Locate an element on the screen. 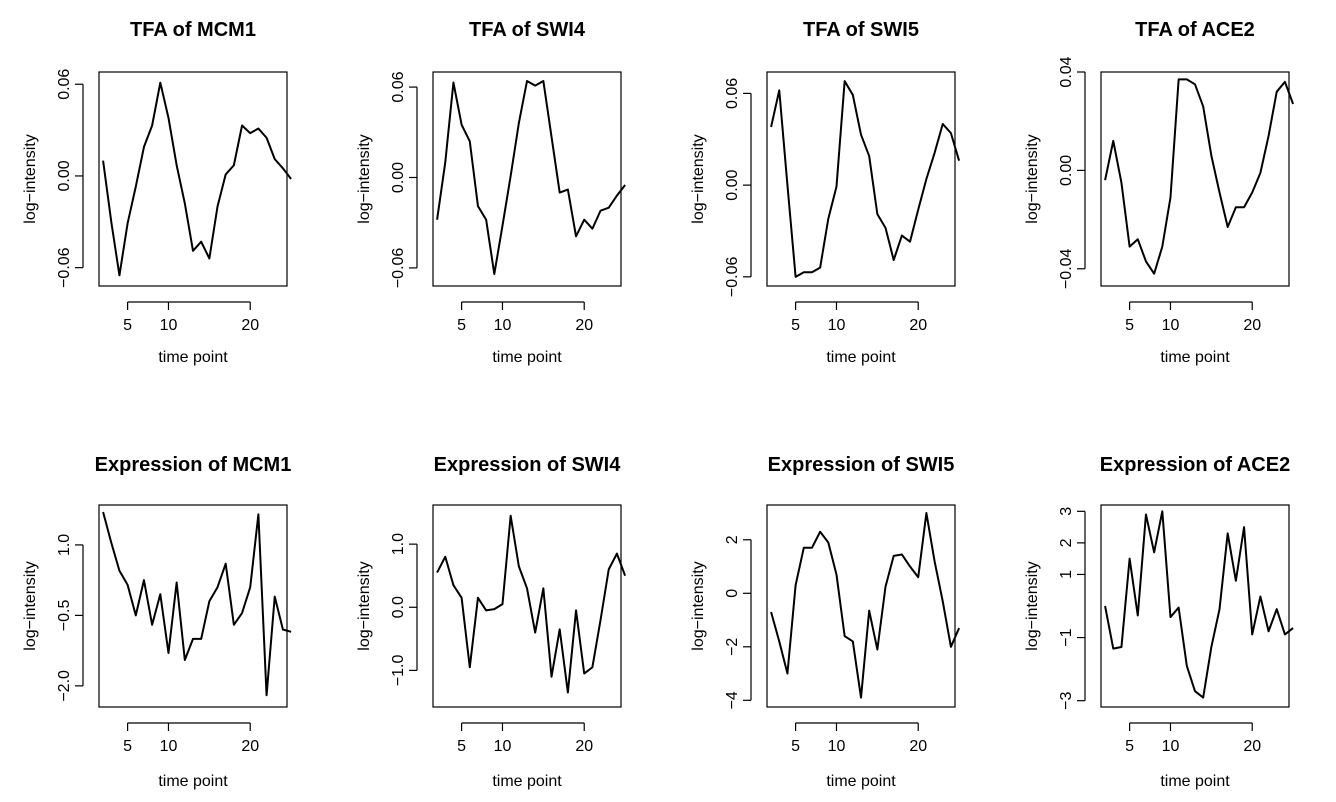 This screenshot has width=1336, height=802. y-tick-label: 0 is located at coordinates (732, 593).